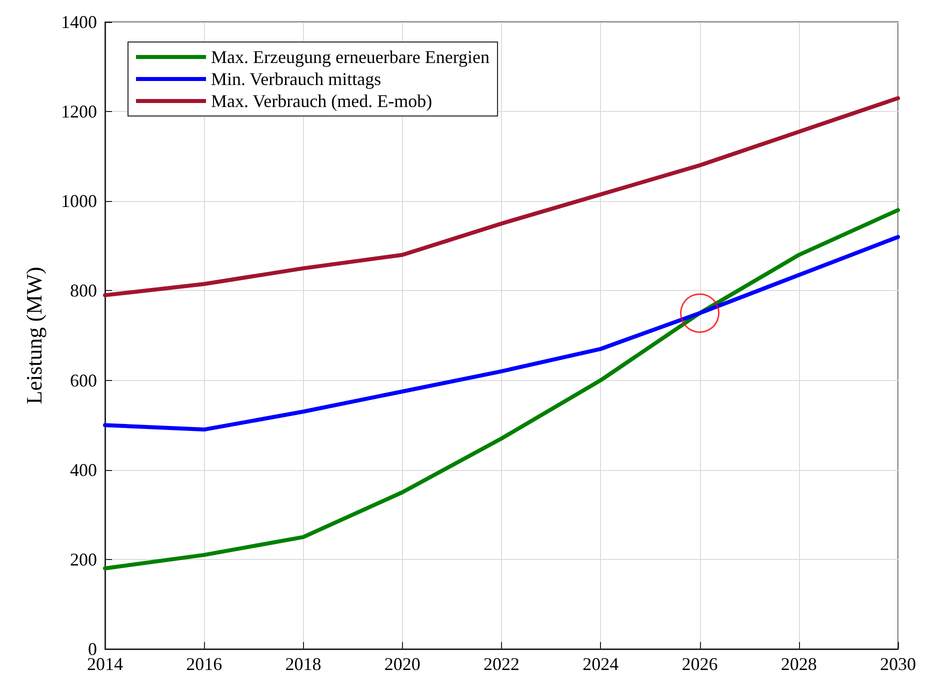 This screenshot has width=927, height=682. I want to click on y-tick-label: 600, so click(83, 380).